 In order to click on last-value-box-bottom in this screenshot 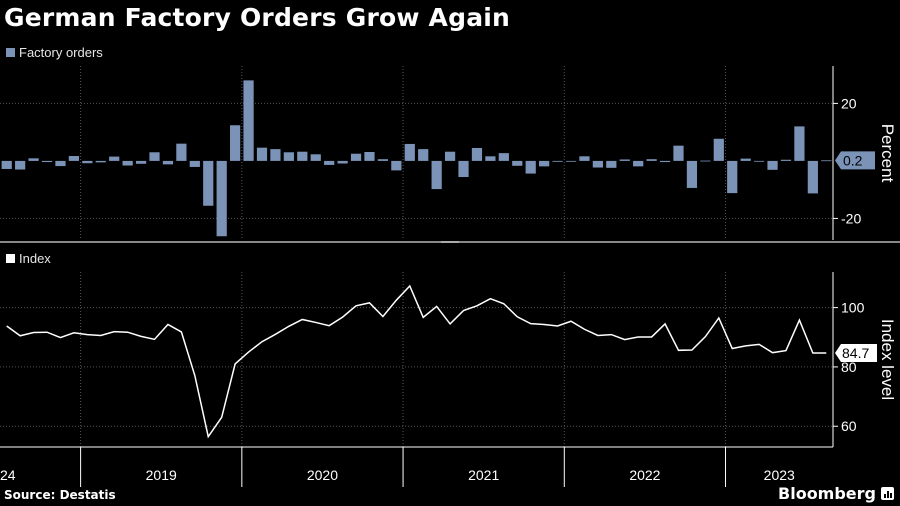, I will do `click(856, 352)`.